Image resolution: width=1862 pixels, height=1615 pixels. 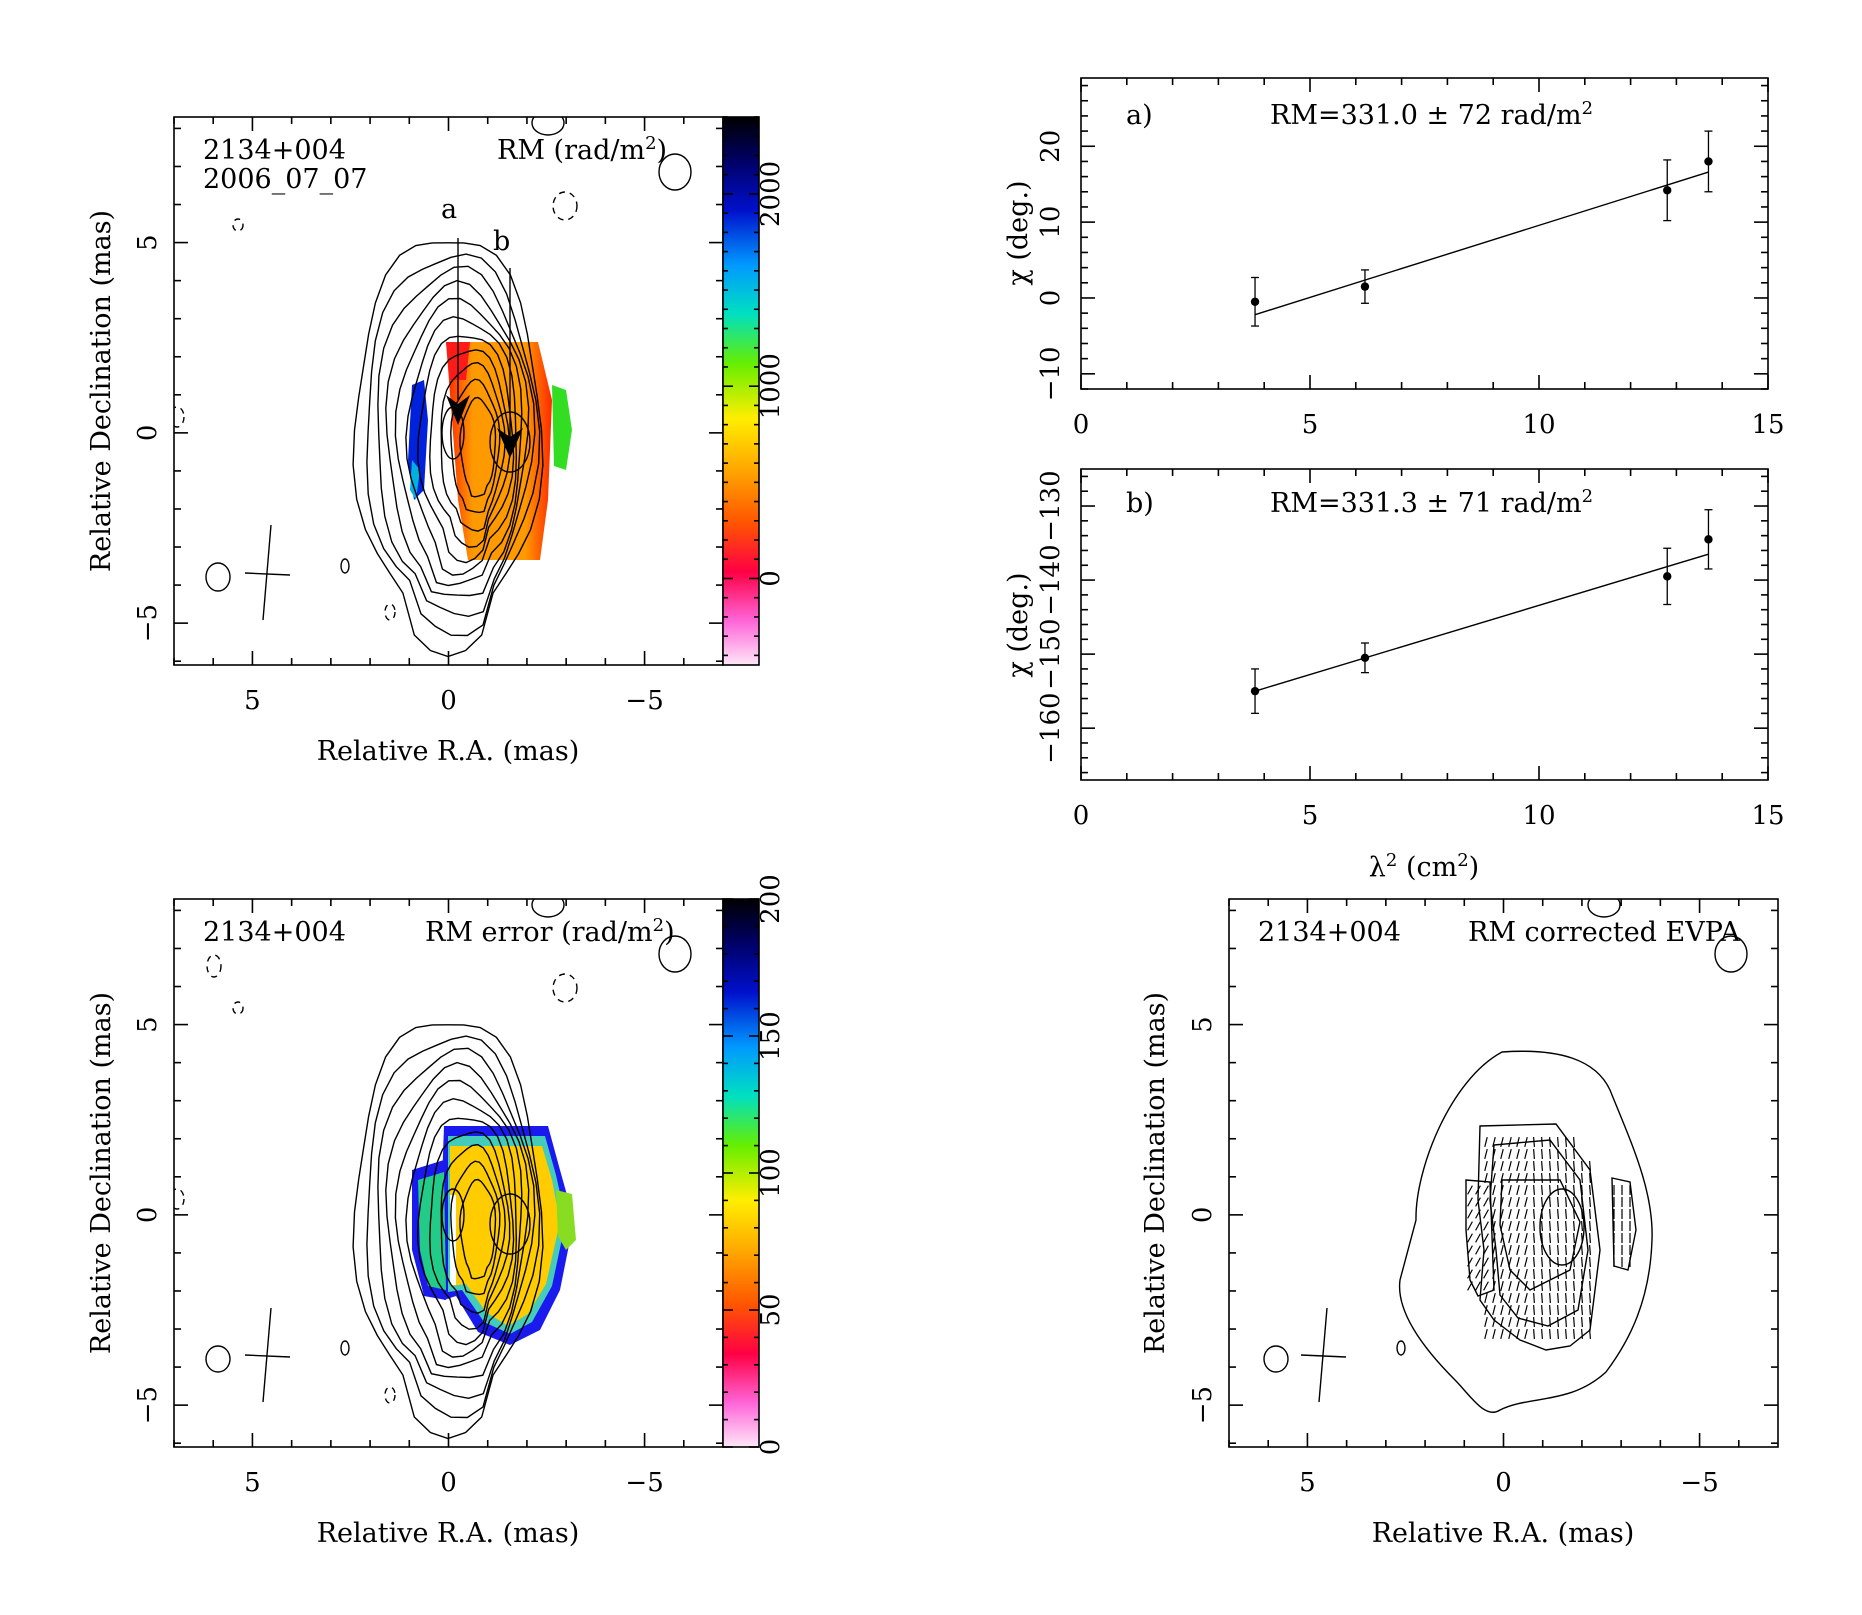 I want to click on y-tick-label: −140, so click(x=1051, y=579).